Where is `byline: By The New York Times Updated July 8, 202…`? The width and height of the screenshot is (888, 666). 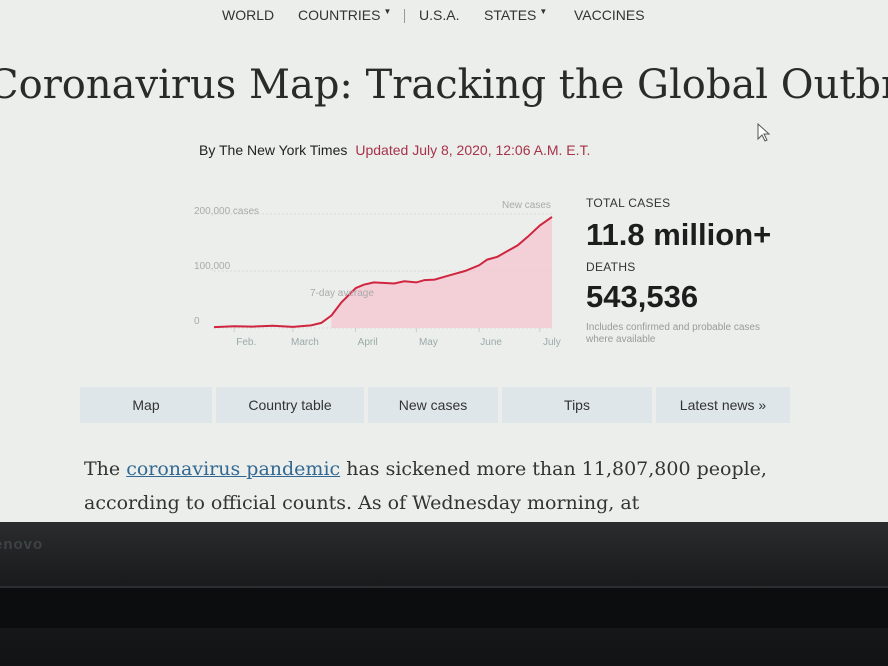
byline: By The New York Times Updated July 8, 202… is located at coordinates (394, 150).